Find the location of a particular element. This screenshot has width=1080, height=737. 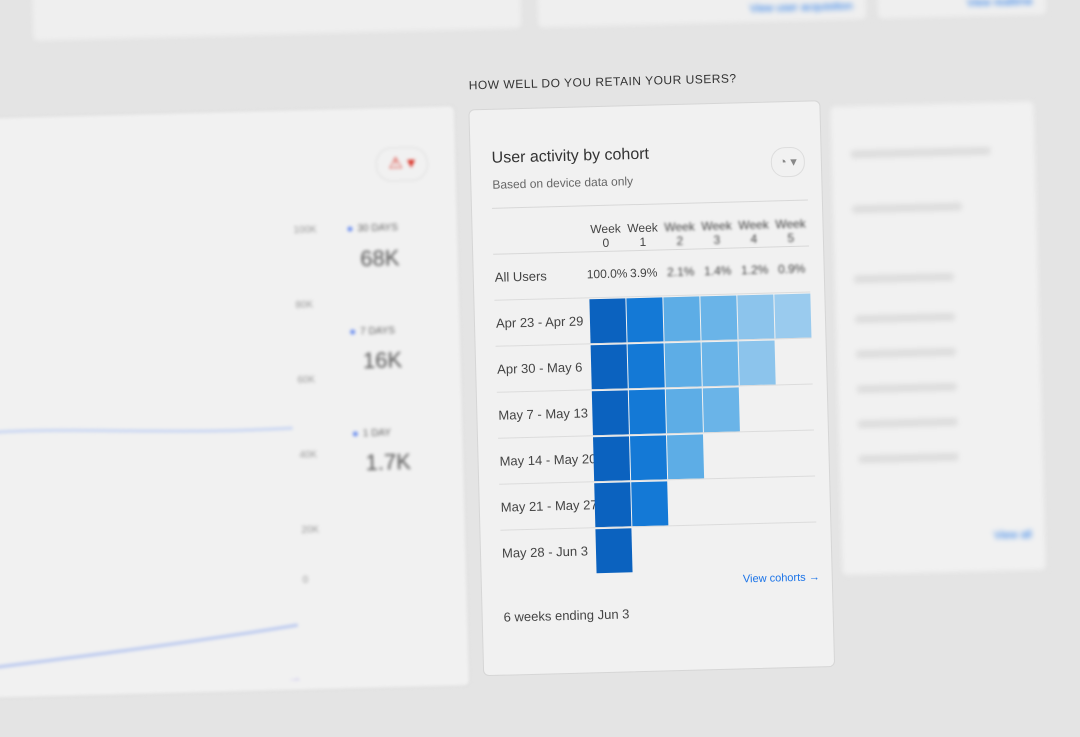

stat-label-30-days: 30 DAYS is located at coordinates (372, 228).